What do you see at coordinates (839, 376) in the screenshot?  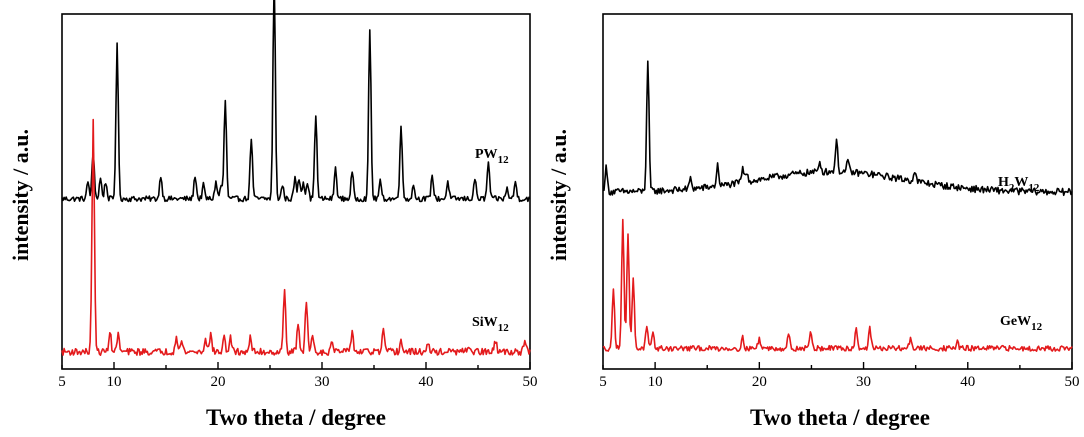 I see `right-x-ticks: 5 10 20 30 40 50` at bounding box center [839, 376].